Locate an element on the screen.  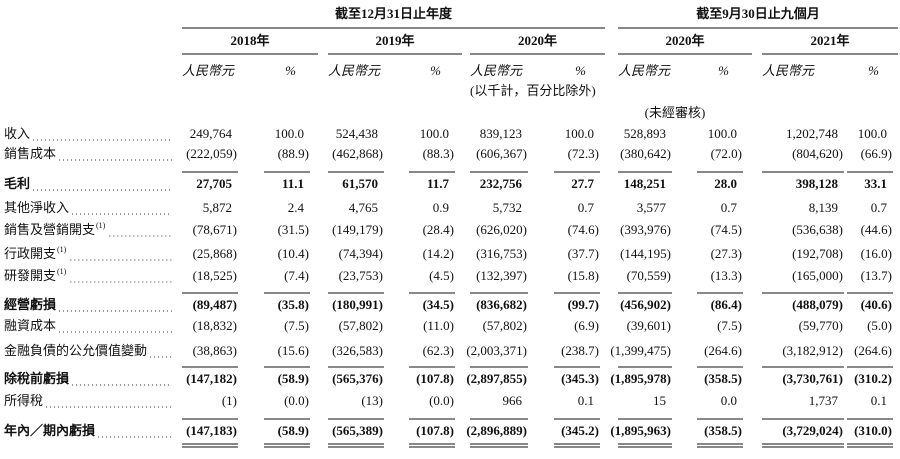
amount-cell: (13) is located at coordinates (372, 400).